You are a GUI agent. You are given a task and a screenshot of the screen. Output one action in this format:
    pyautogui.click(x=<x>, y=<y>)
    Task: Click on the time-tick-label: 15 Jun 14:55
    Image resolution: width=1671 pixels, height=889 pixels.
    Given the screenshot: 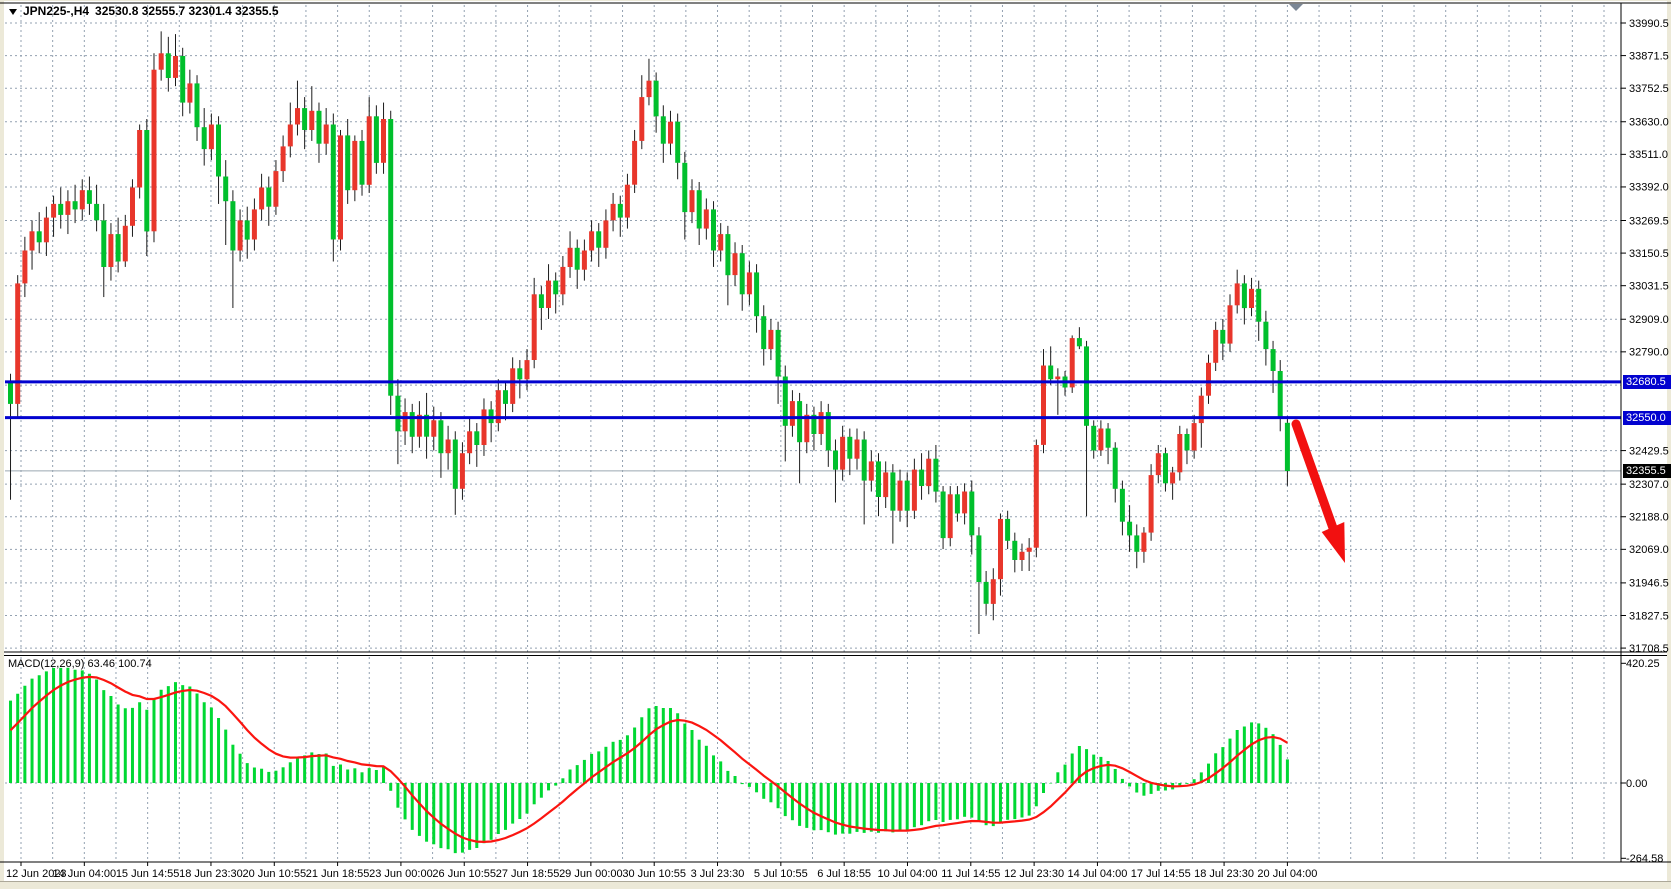 What is the action you would take?
    pyautogui.click(x=148, y=874)
    